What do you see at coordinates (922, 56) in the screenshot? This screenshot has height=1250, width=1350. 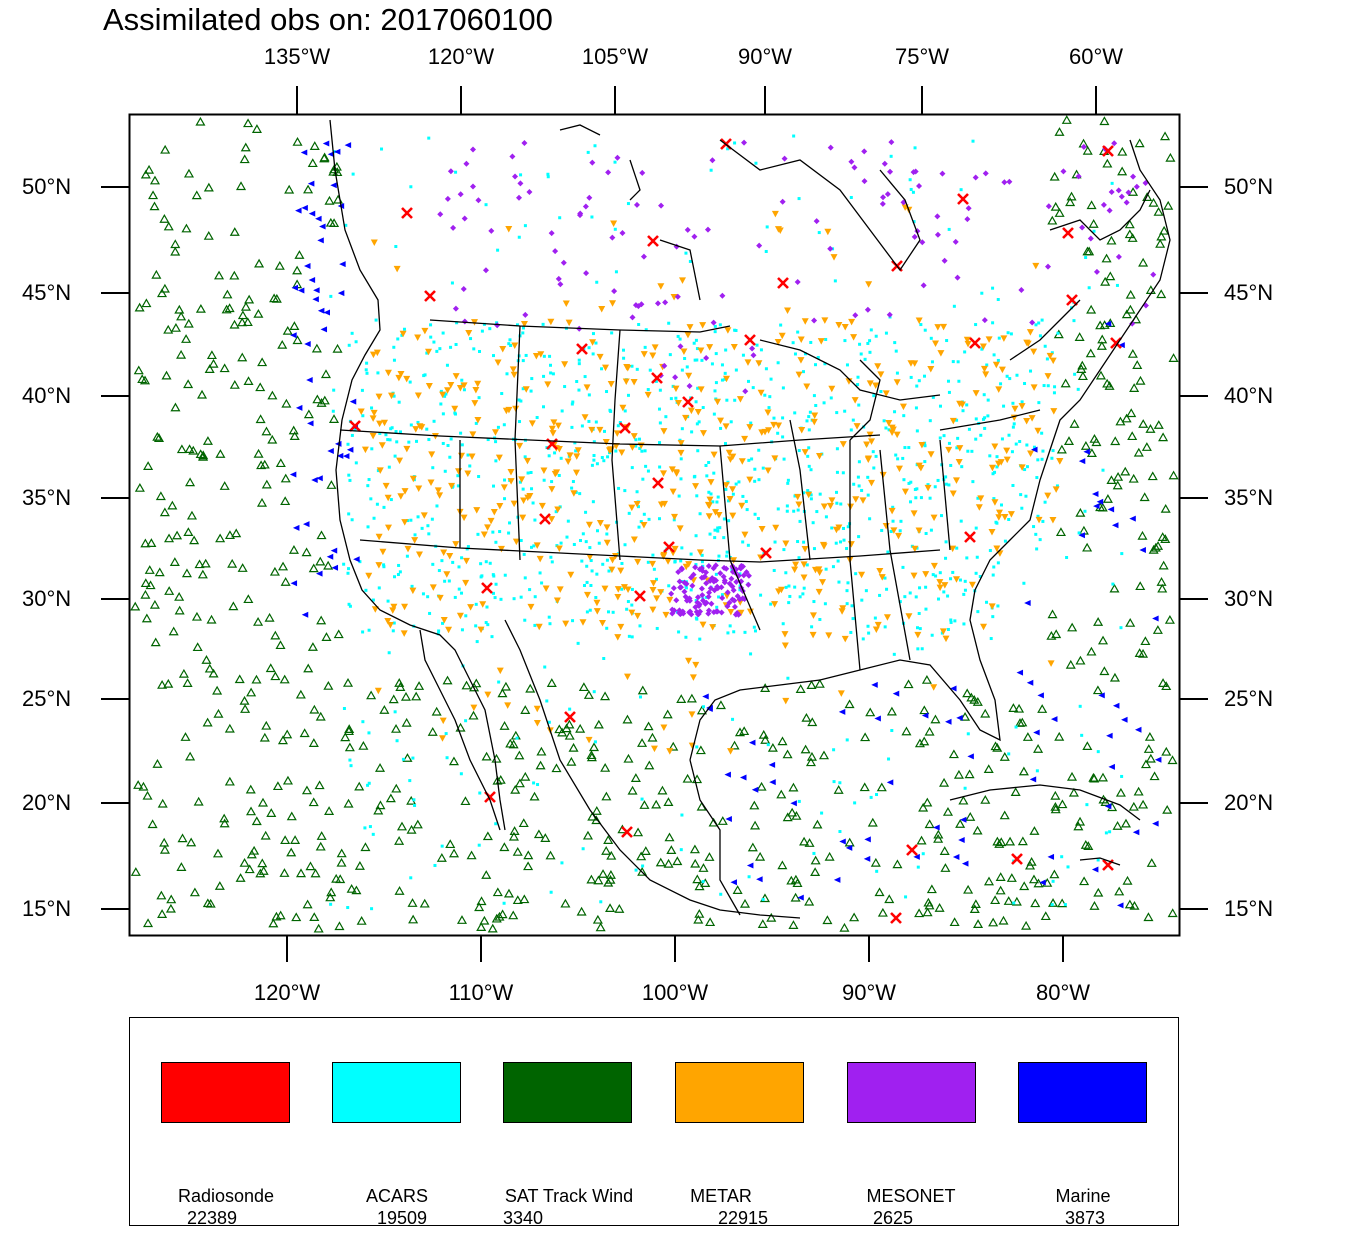 I see `top-lon-label: 75°W` at bounding box center [922, 56].